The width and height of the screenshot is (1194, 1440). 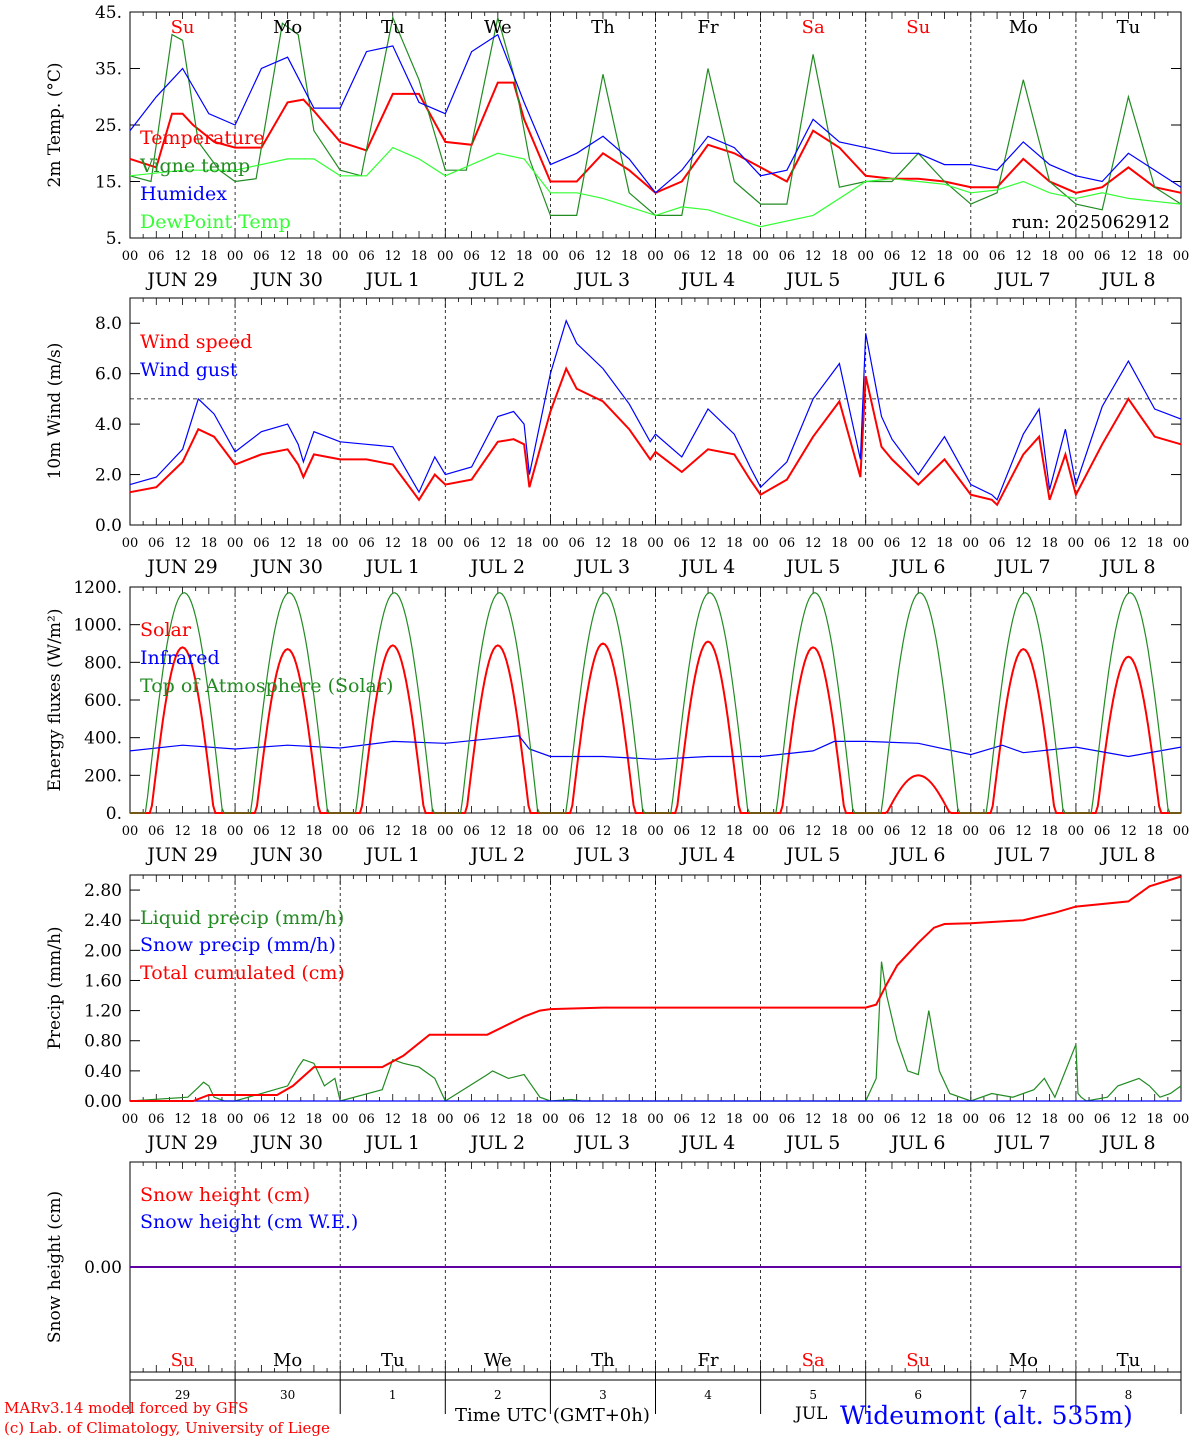 What do you see at coordinates (108, 425) in the screenshot?
I see `y-tick-label: 4.0` at bounding box center [108, 425].